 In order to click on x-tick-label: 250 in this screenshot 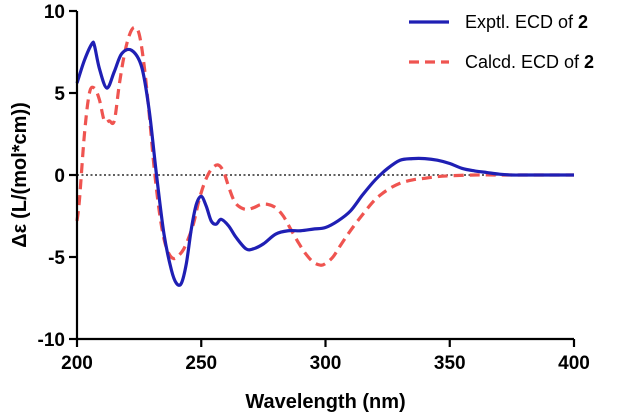, I will do `click(201, 363)`.